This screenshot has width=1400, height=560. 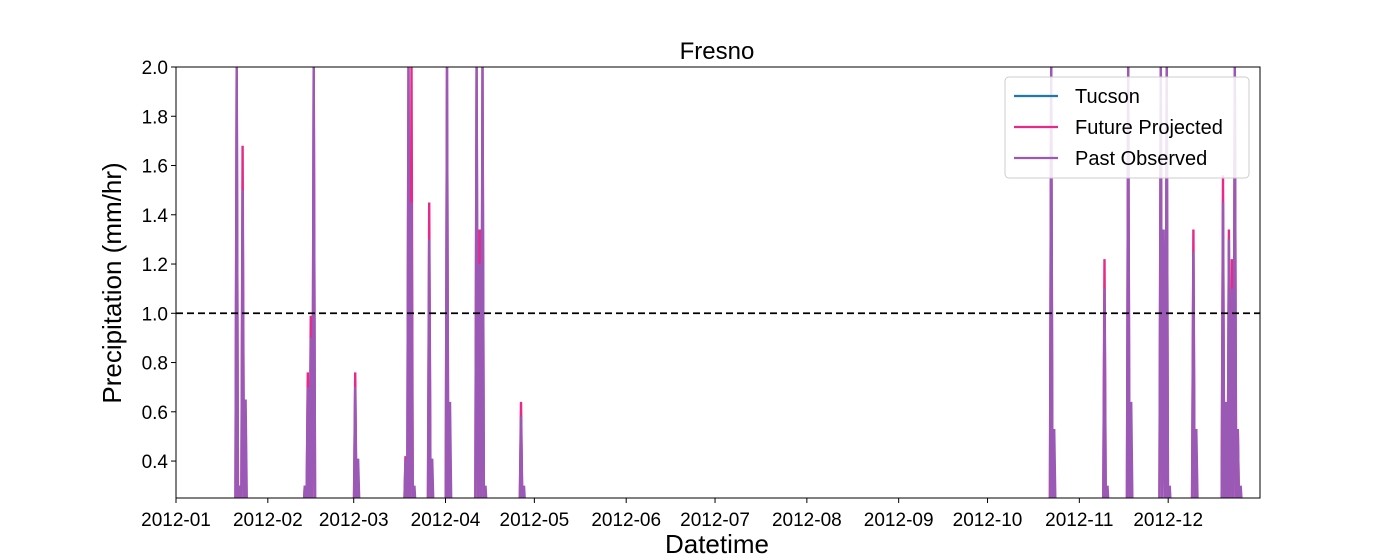 I want to click on legend-frame, so click(x=1127, y=127).